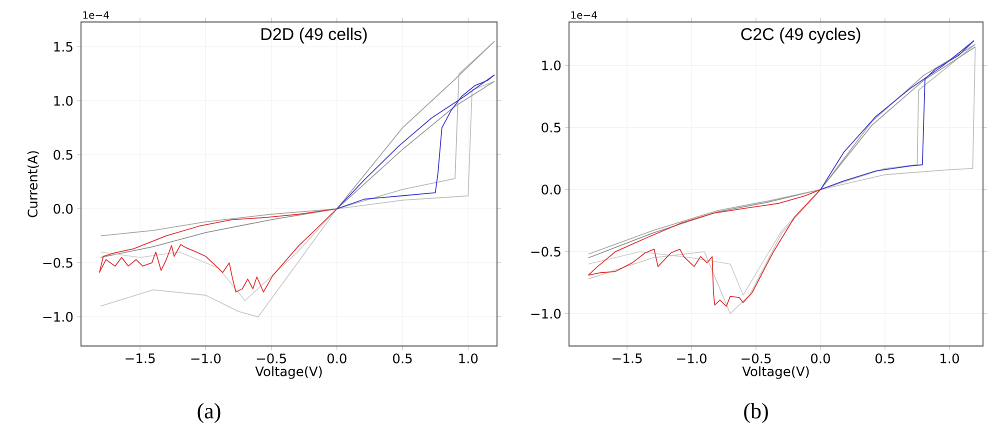  What do you see at coordinates (314, 36) in the screenshot?
I see `chart-title: D2D (49 cells)` at bounding box center [314, 36].